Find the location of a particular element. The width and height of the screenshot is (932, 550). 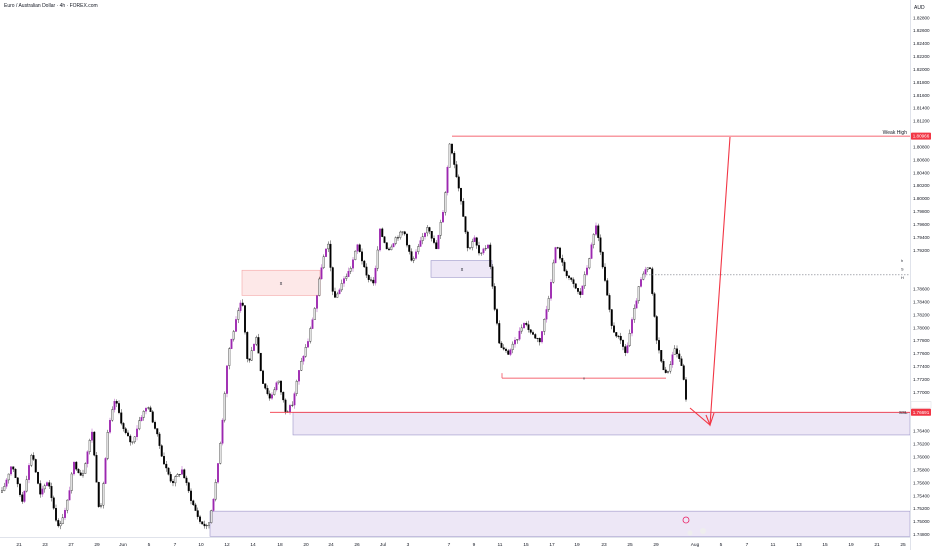

price-tick-label: 1.75000 is located at coordinates (921, 521).